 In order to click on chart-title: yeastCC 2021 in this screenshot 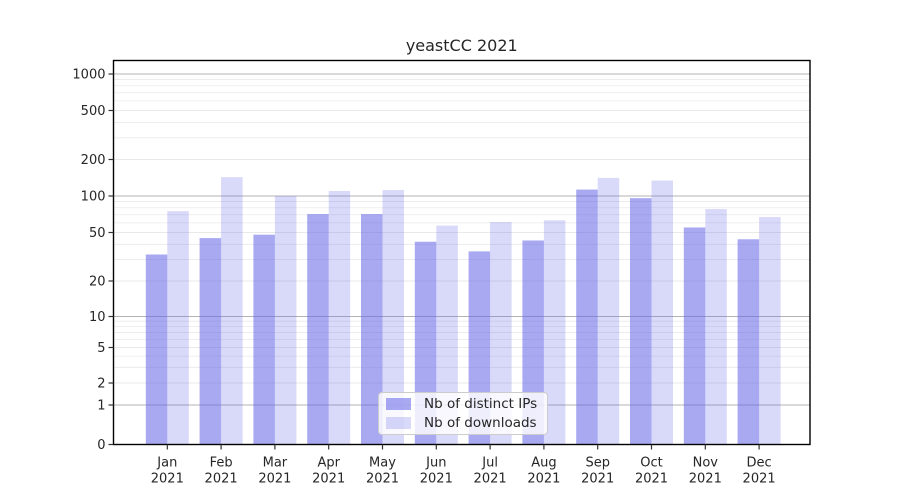, I will do `click(462, 45)`.